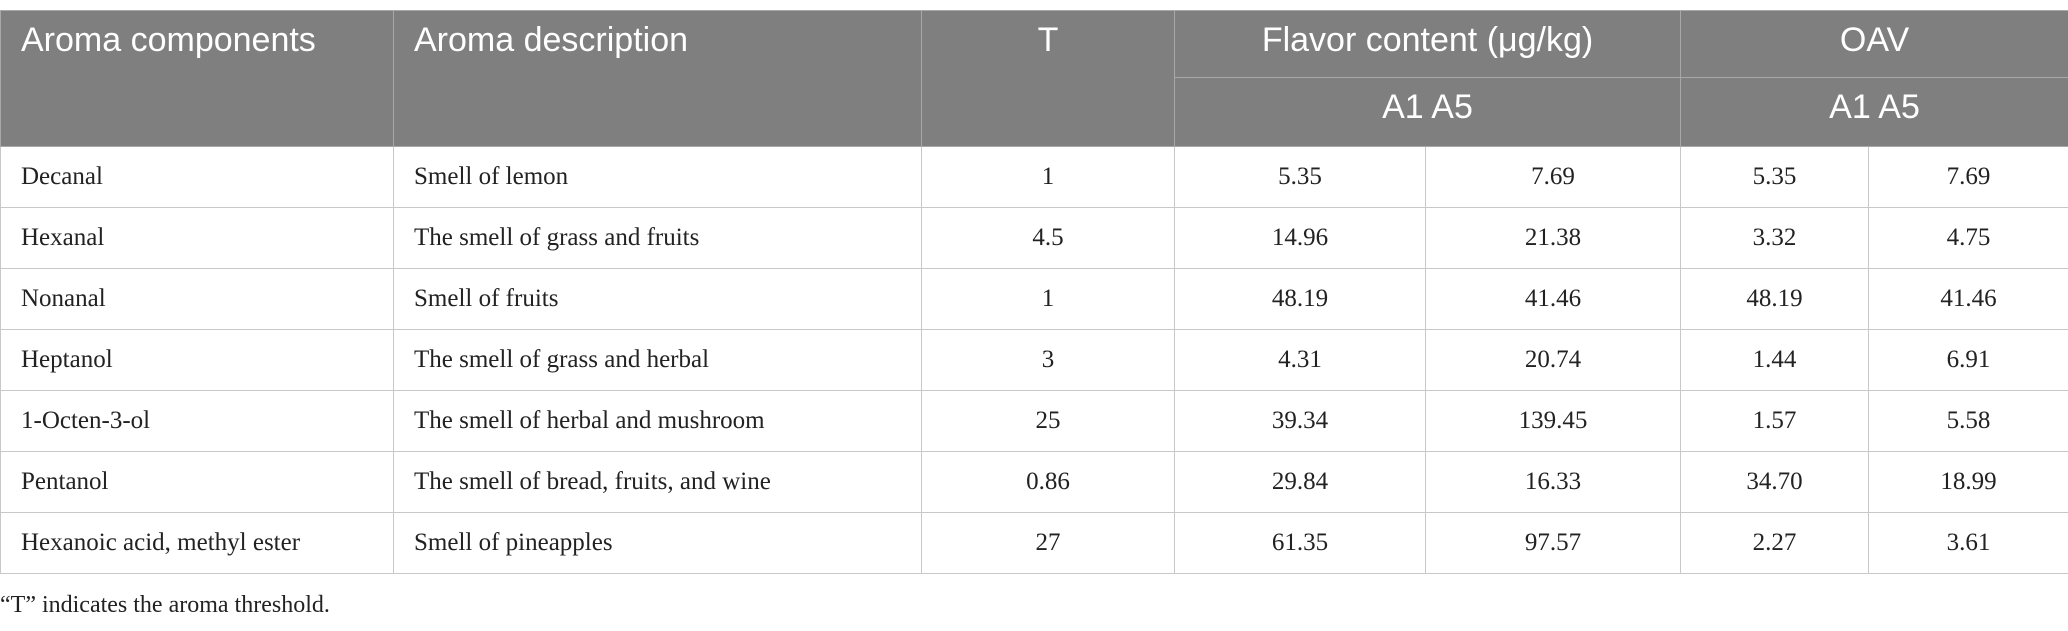 Image resolution: width=2068 pixels, height=631 pixels. I want to click on table-cell: 5.58, so click(1968, 421).